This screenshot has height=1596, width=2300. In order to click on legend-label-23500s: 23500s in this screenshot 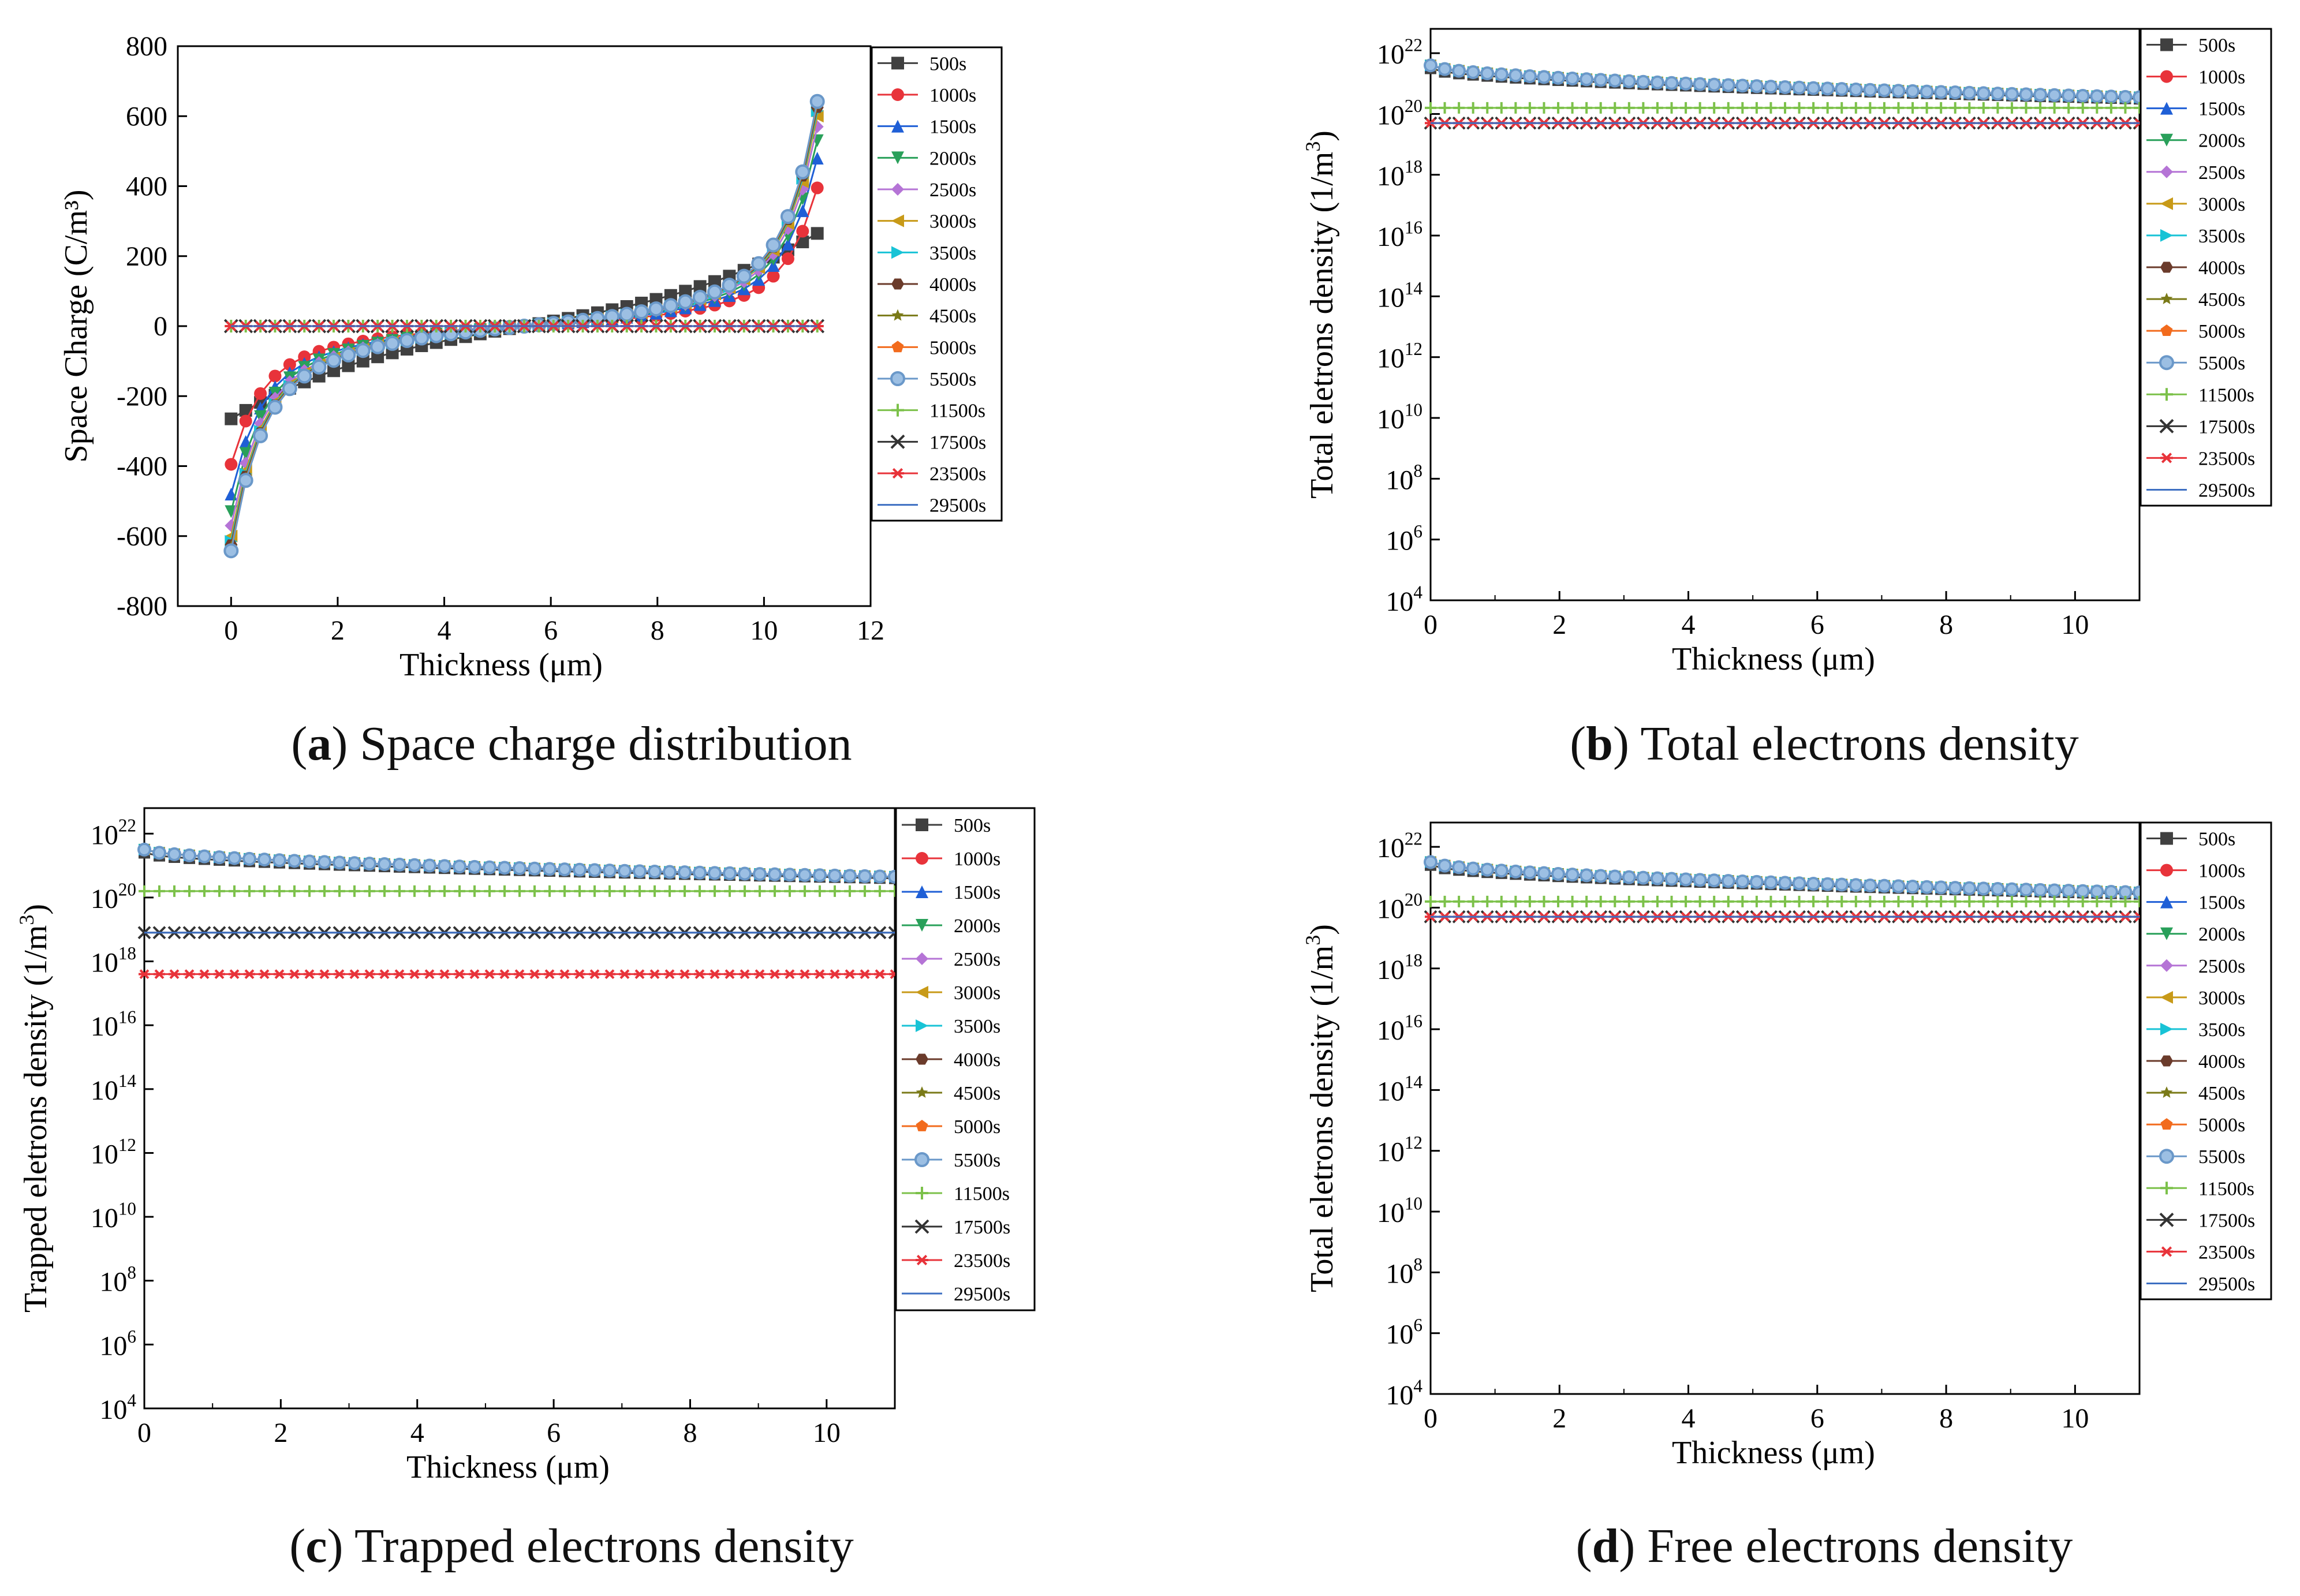, I will do `click(982, 1261)`.